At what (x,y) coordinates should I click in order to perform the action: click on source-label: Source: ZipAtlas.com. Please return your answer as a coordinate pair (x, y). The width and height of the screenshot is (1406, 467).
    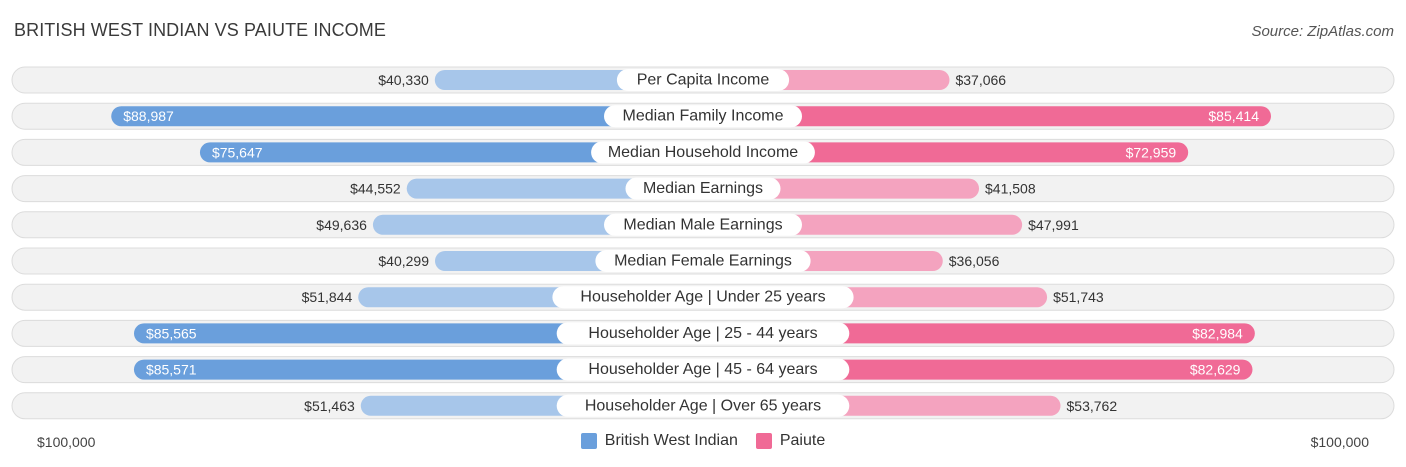
    Looking at the image, I should click on (1322, 31).